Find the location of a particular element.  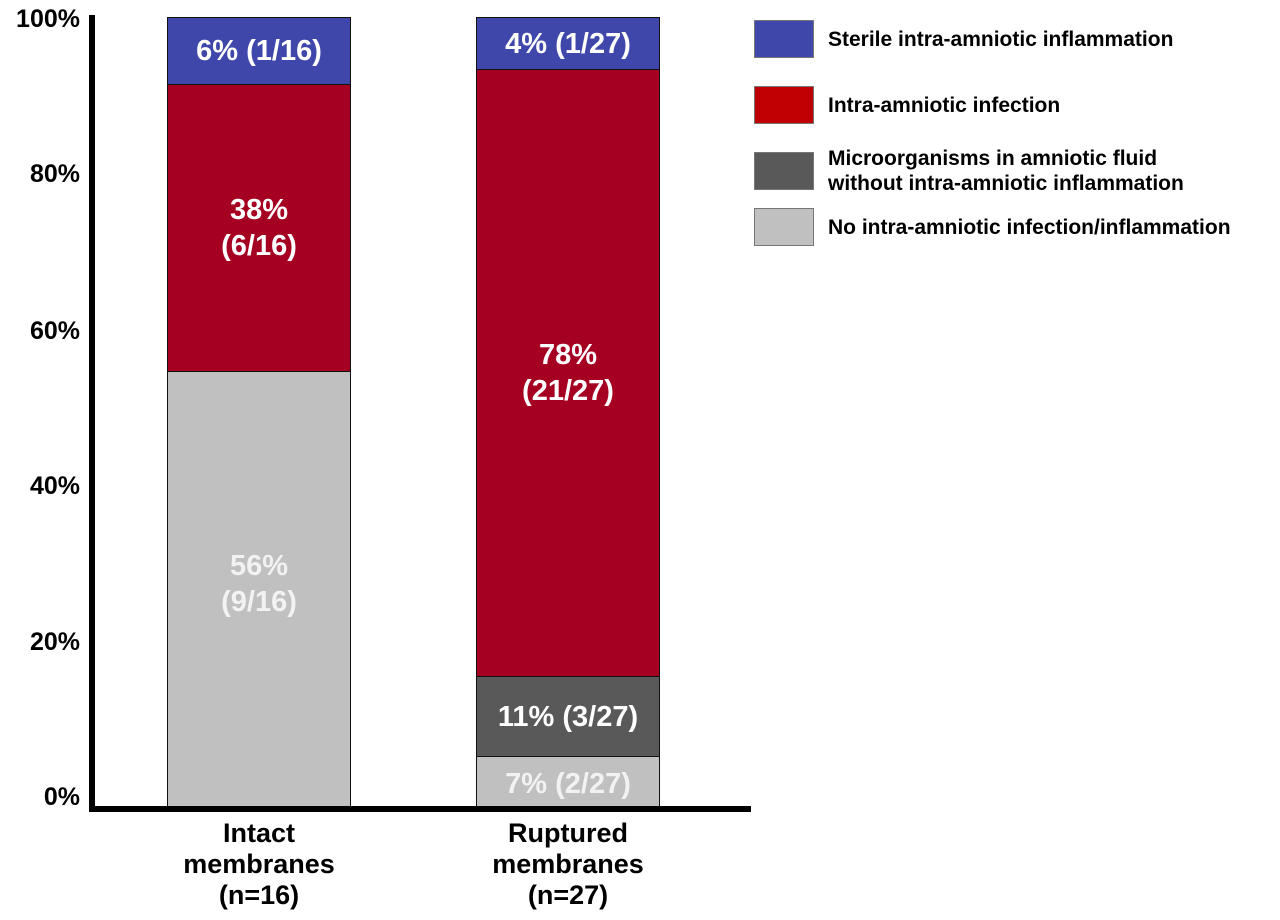

bar-intact-membranes: 6% (1/16) 38% (6/16) 56% (9/16) is located at coordinates (259, 412).